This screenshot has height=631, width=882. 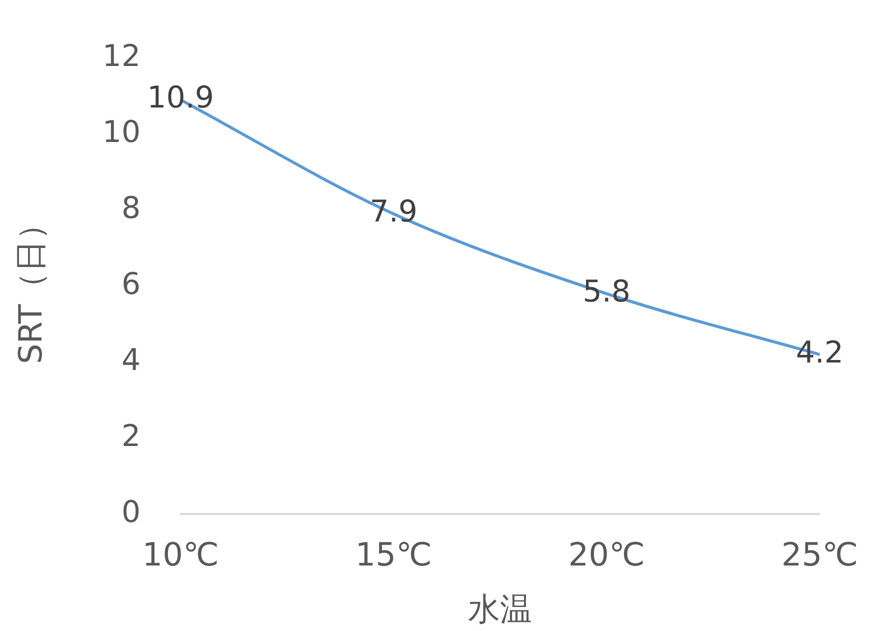 What do you see at coordinates (121, 56) in the screenshot?
I see `y-tick-label: 12` at bounding box center [121, 56].